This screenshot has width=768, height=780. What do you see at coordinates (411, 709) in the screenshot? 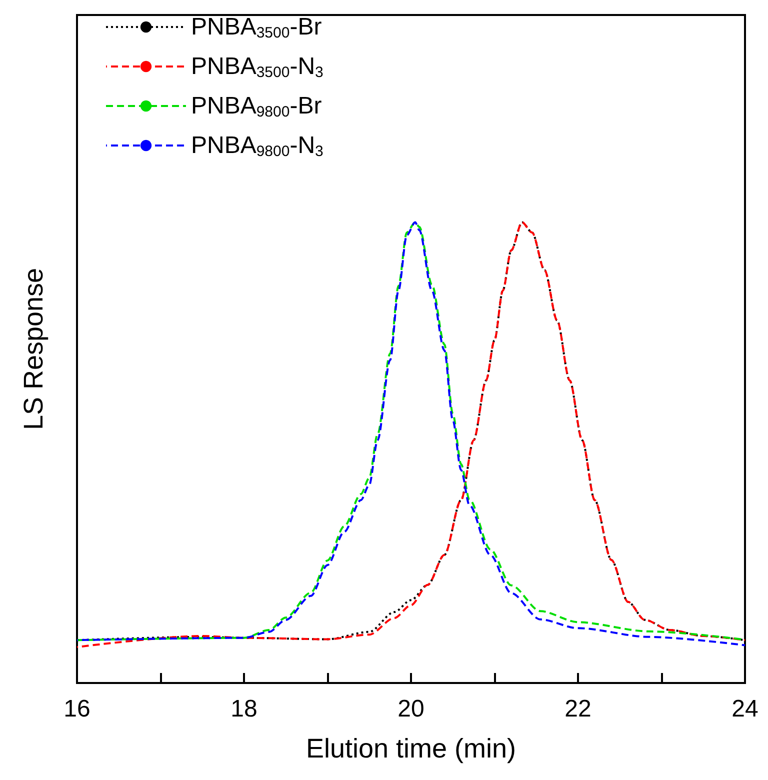
I see `x-tick-label: 20` at bounding box center [411, 709].